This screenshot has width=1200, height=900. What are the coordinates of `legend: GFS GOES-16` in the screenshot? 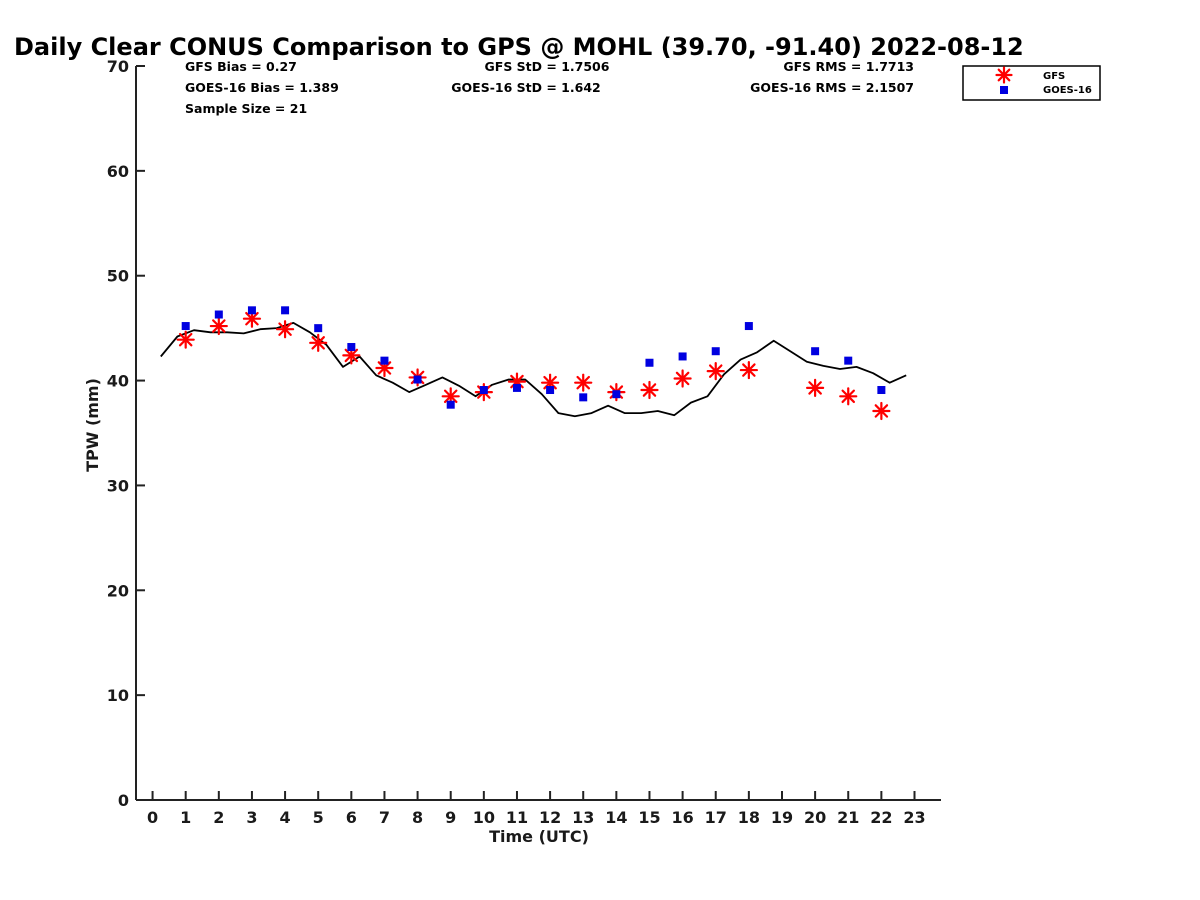 It's located at (1031, 83).